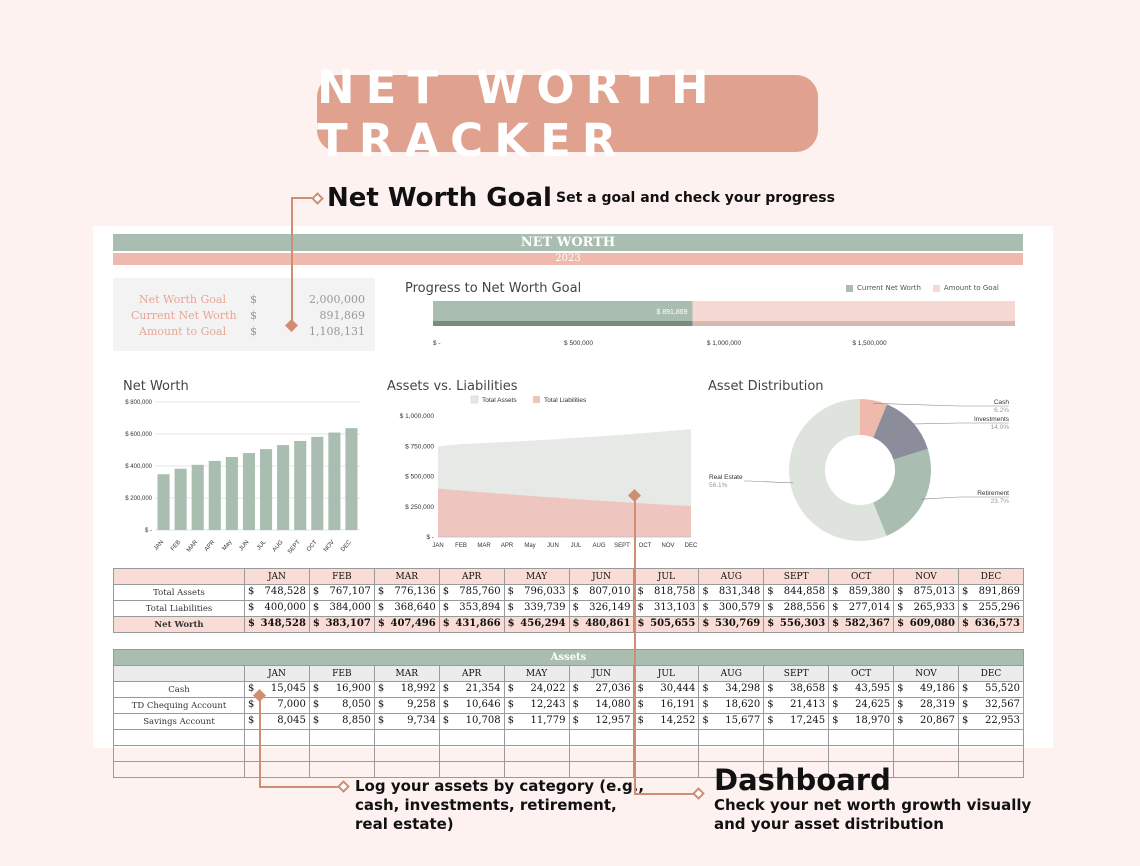 This screenshot has height=866, width=1140. I want to click on value-cell: $16,191, so click(666, 705).